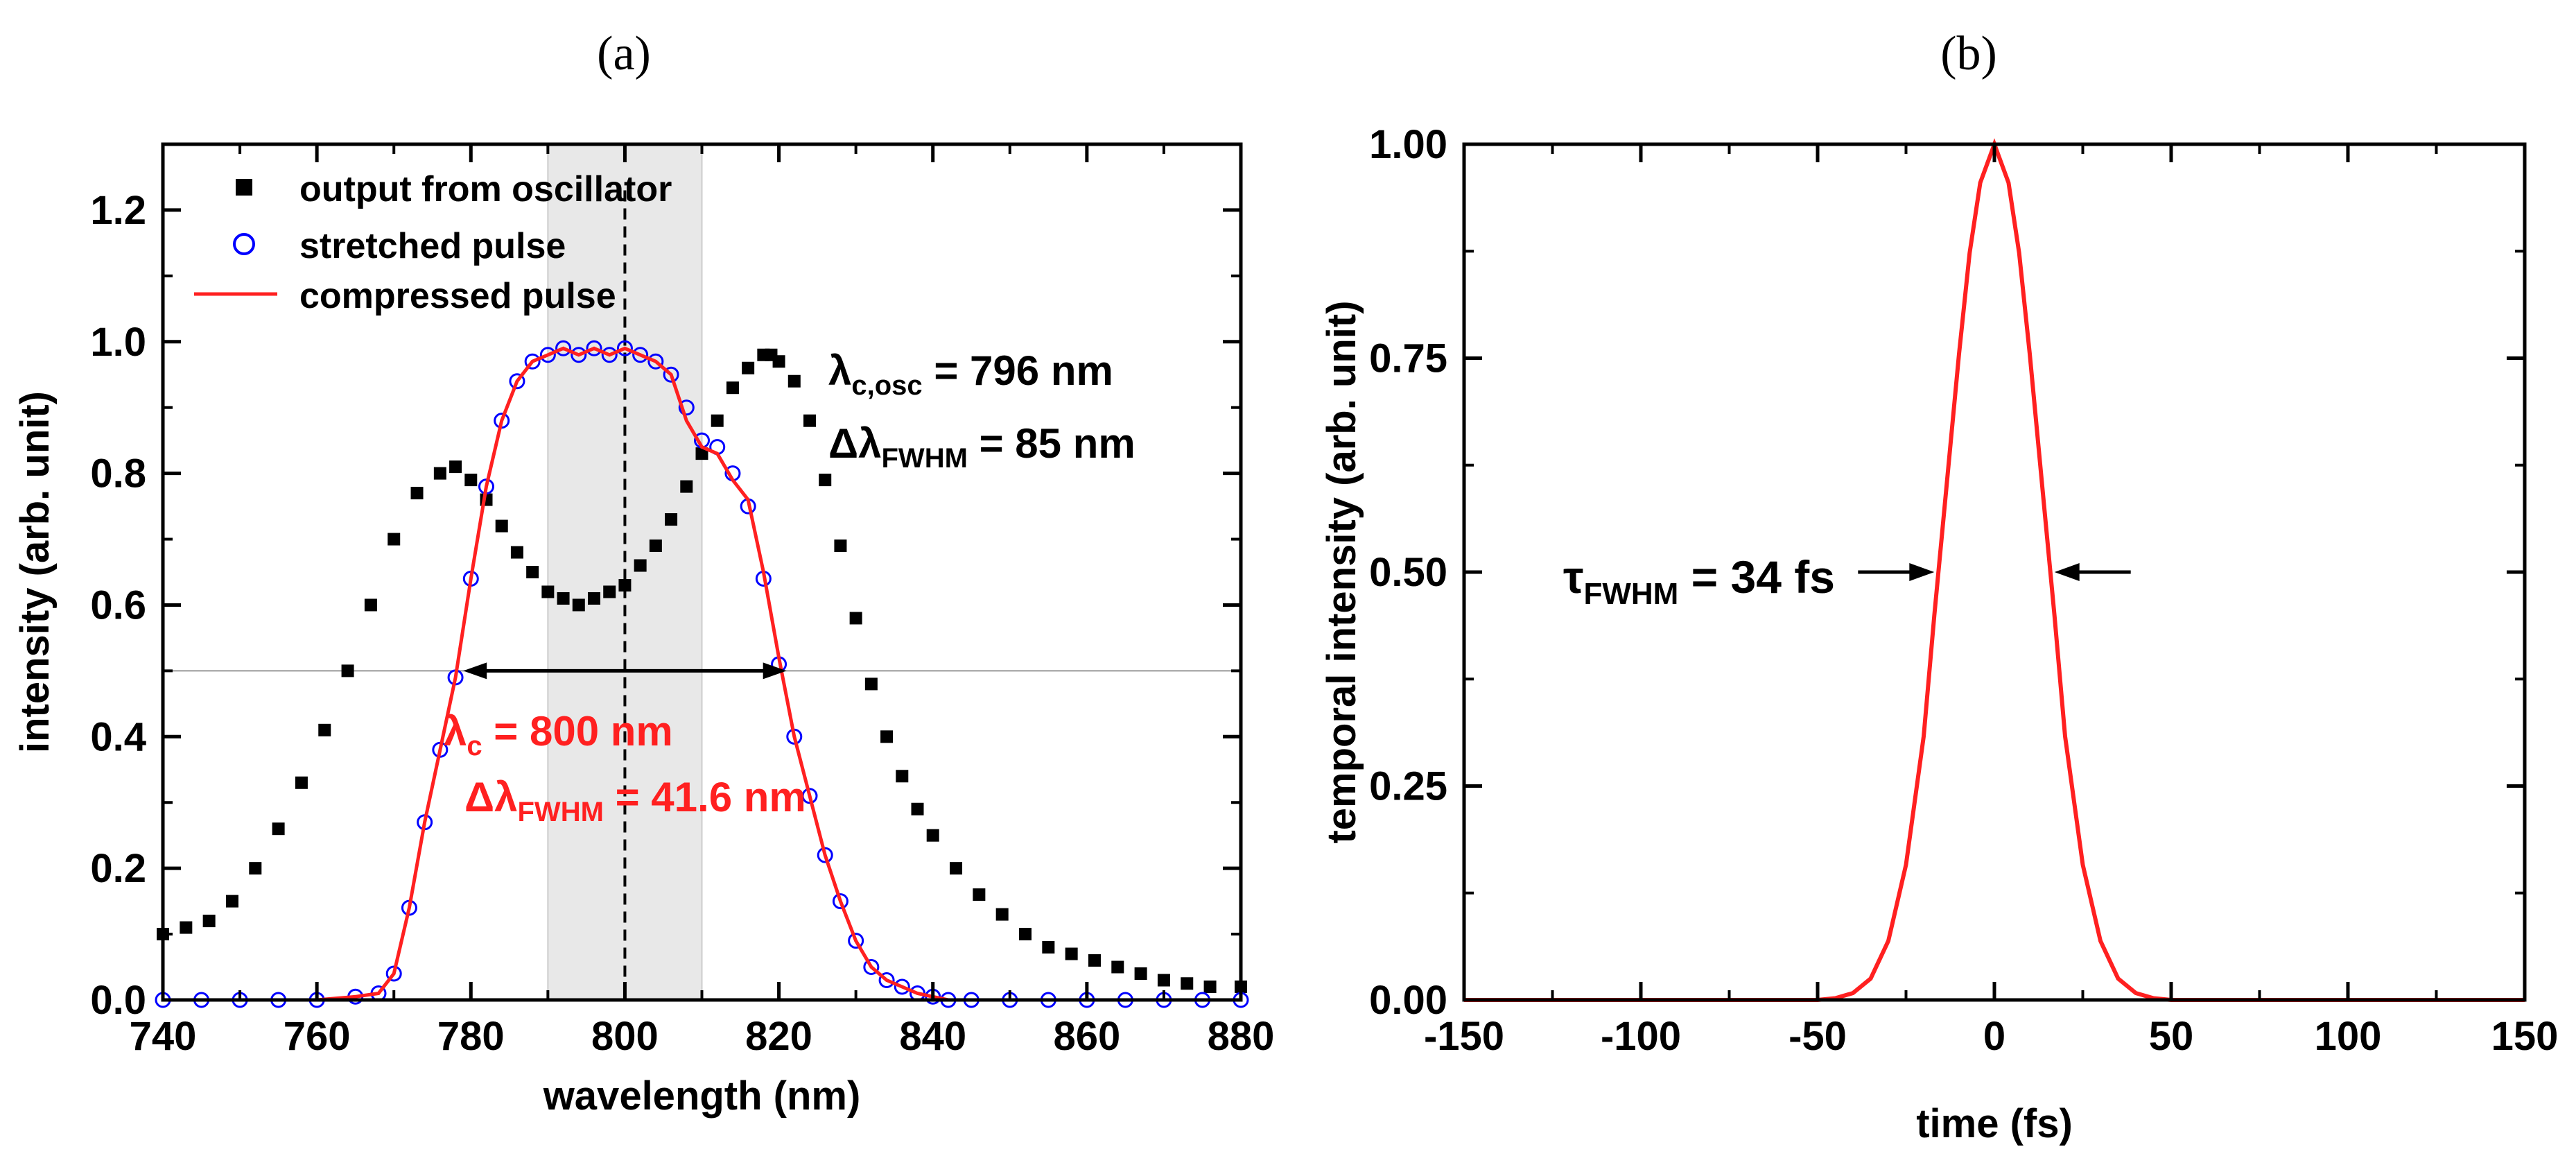  I want to click on legend-marker-stretched, so click(244, 244).